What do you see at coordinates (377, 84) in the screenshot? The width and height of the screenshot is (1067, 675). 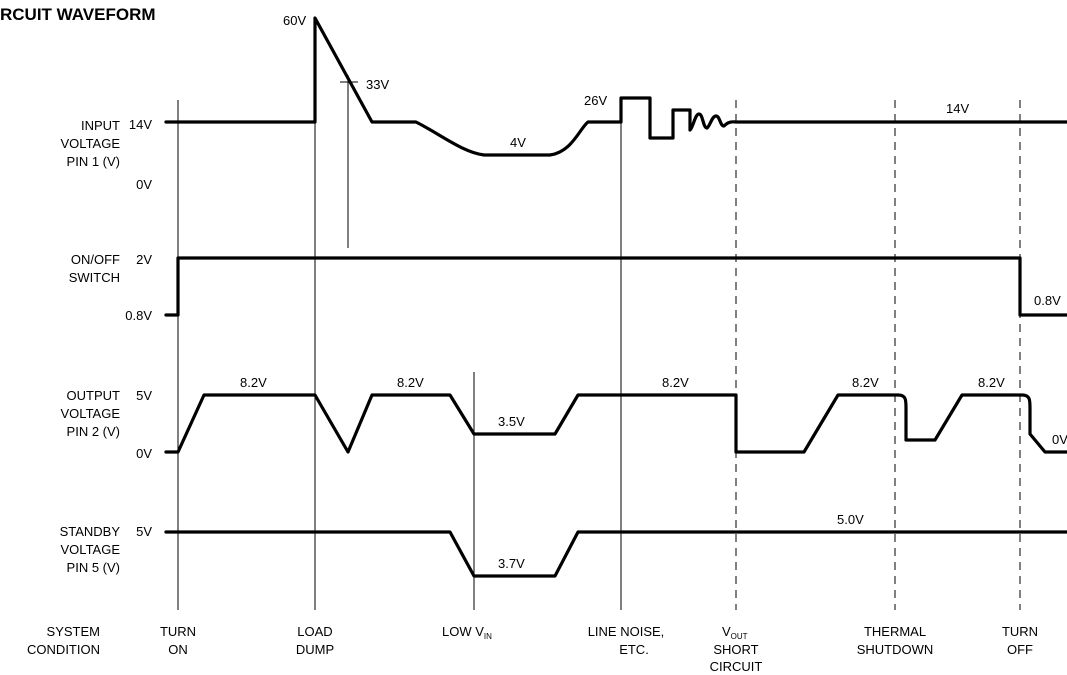 I see `input-annotation: 33V` at bounding box center [377, 84].